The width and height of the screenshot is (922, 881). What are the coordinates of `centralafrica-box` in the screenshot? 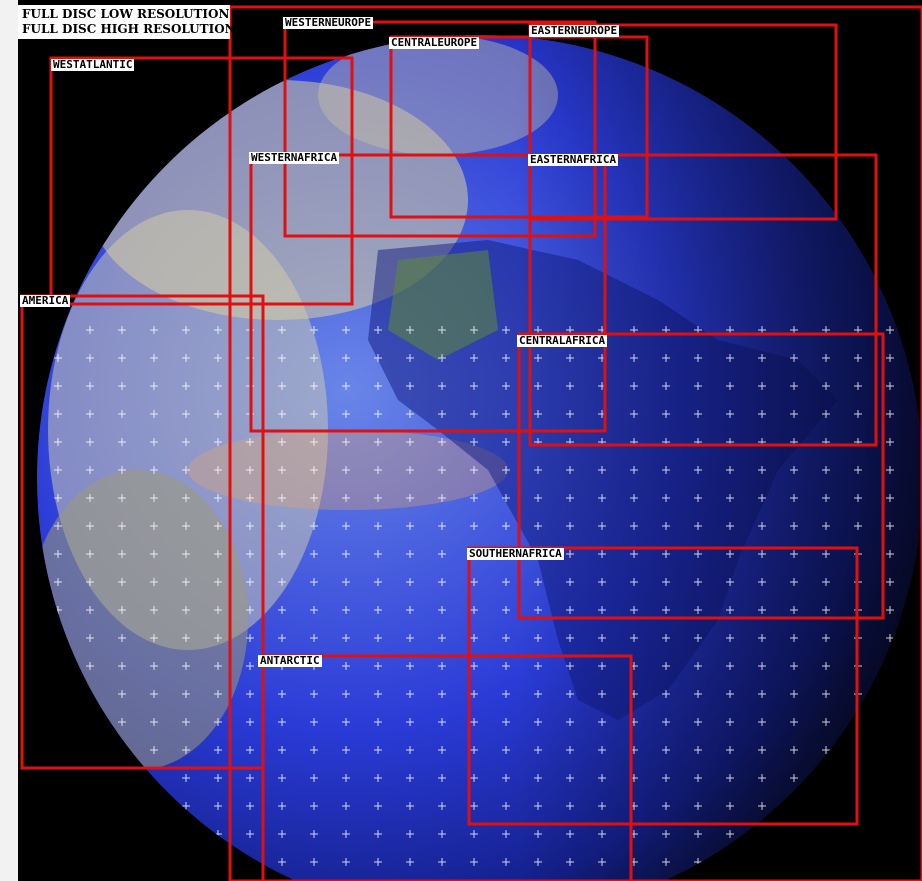 It's located at (701, 476).